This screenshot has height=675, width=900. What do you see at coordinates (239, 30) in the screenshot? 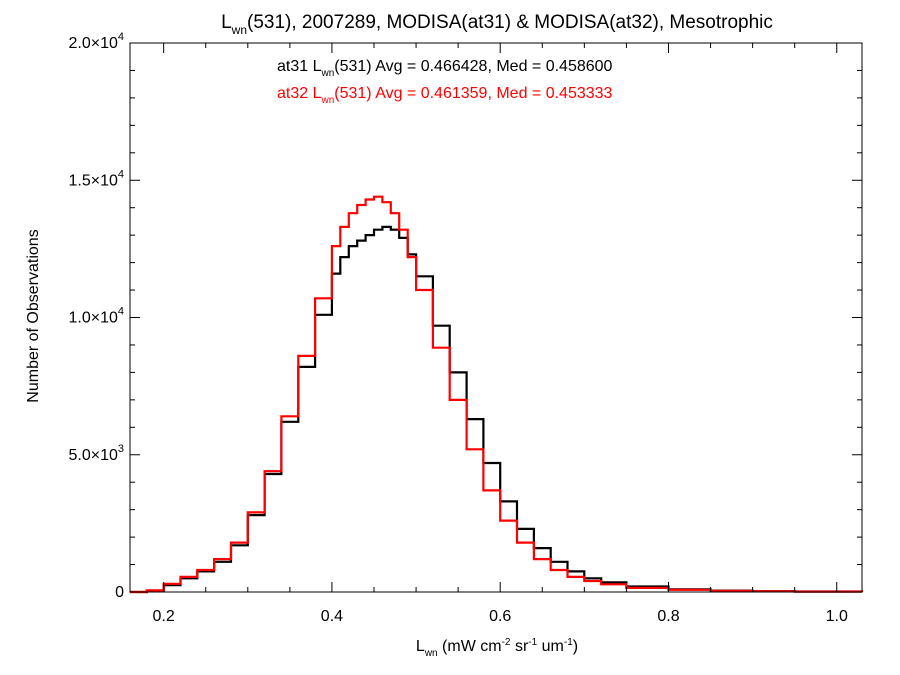
I see `chart-title-subscript: wn` at bounding box center [239, 30].